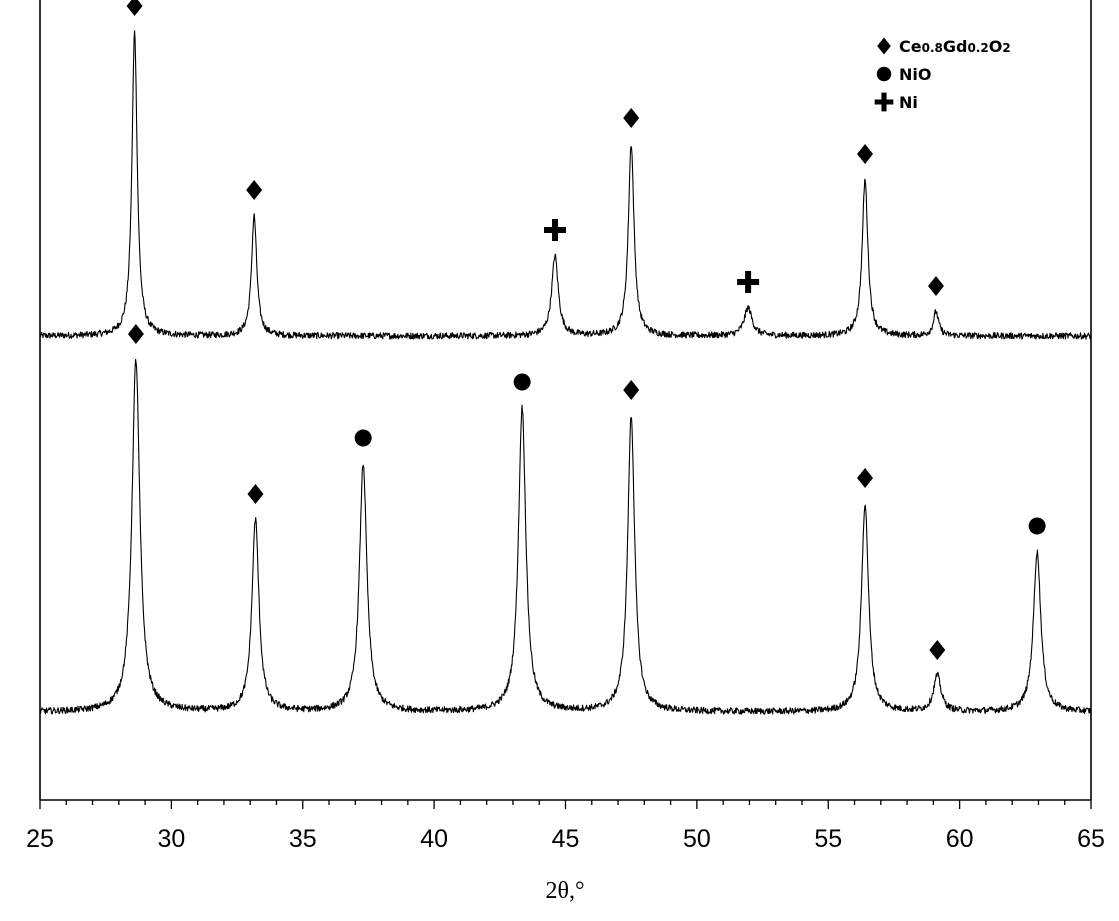  I want to click on x-tick-label: 55, so click(828, 839).